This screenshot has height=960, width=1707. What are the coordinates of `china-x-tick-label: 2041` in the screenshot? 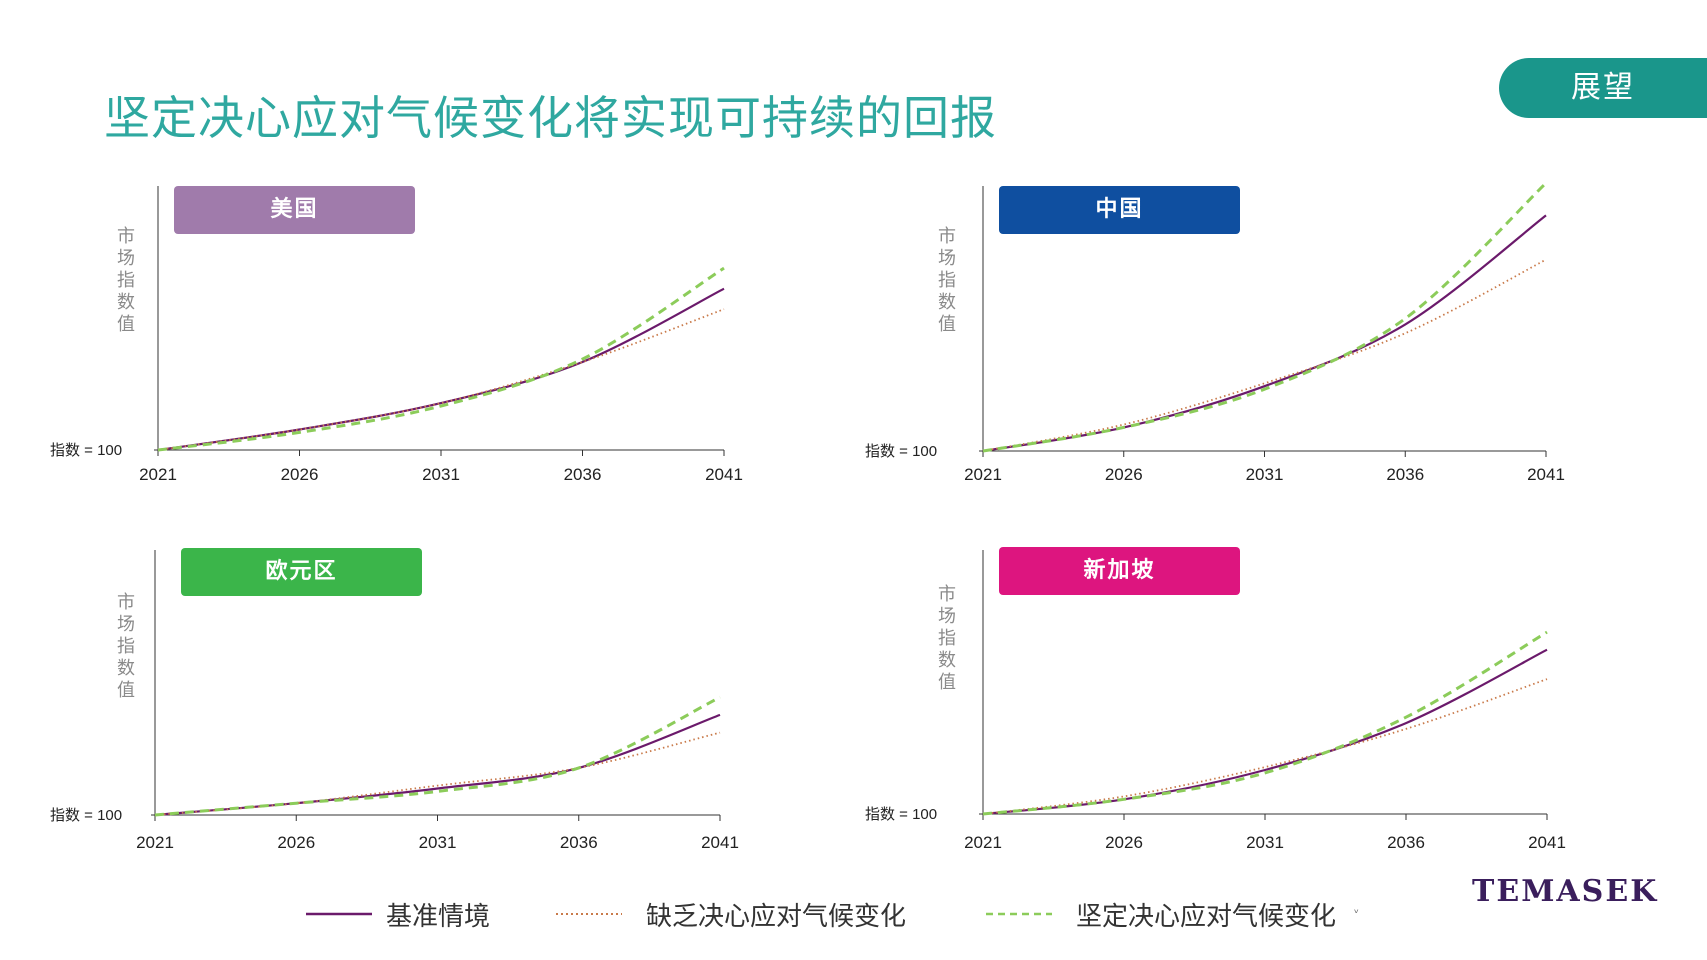 It's located at (1546, 474).